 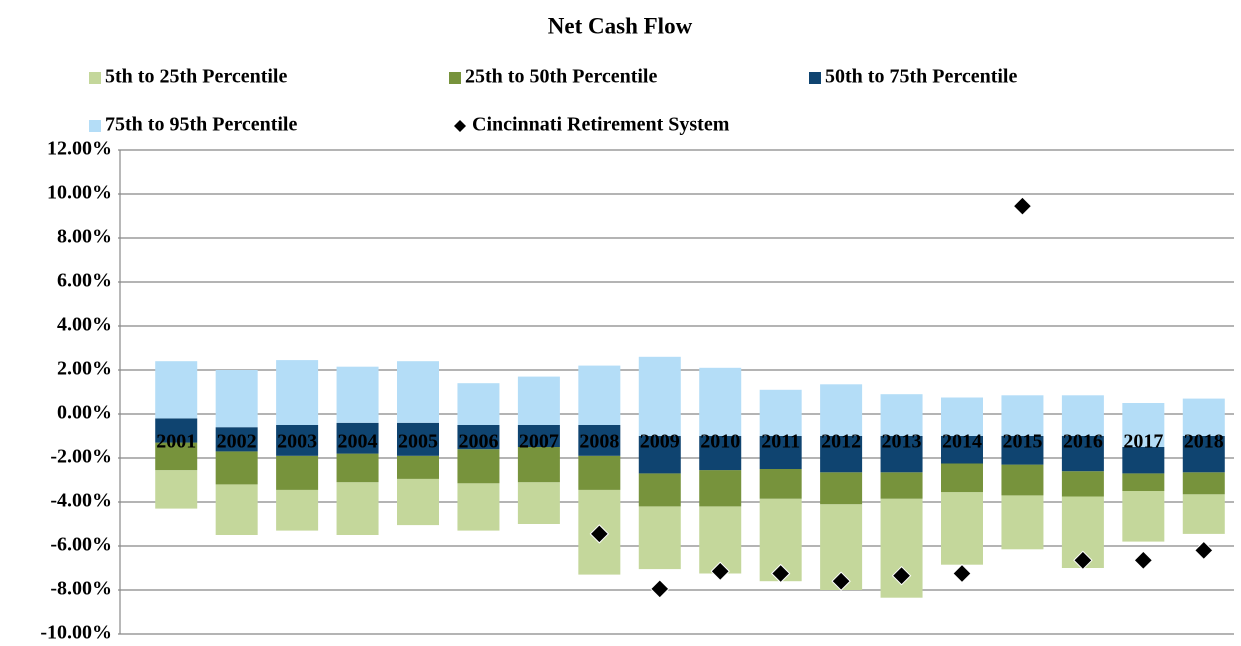 I want to click on x-tick-label: 2003, so click(x=297, y=442).